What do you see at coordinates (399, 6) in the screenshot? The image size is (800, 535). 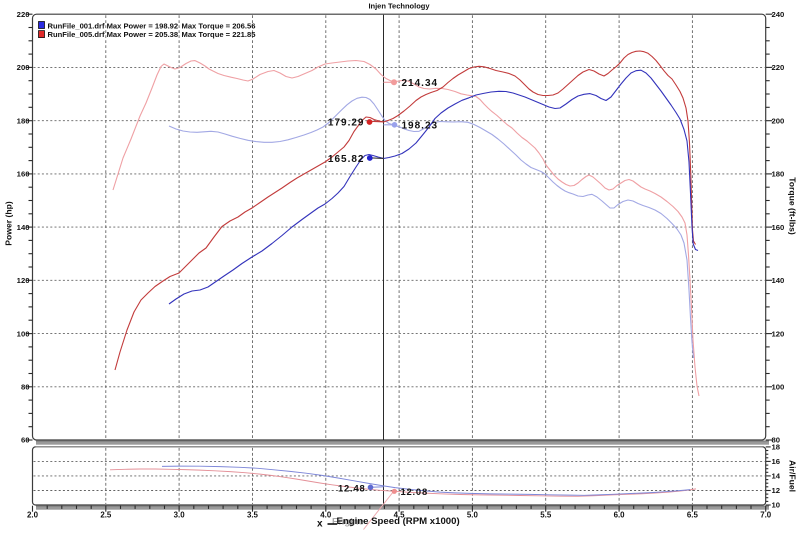 I see `svg-text: Injen Technology` at bounding box center [399, 6].